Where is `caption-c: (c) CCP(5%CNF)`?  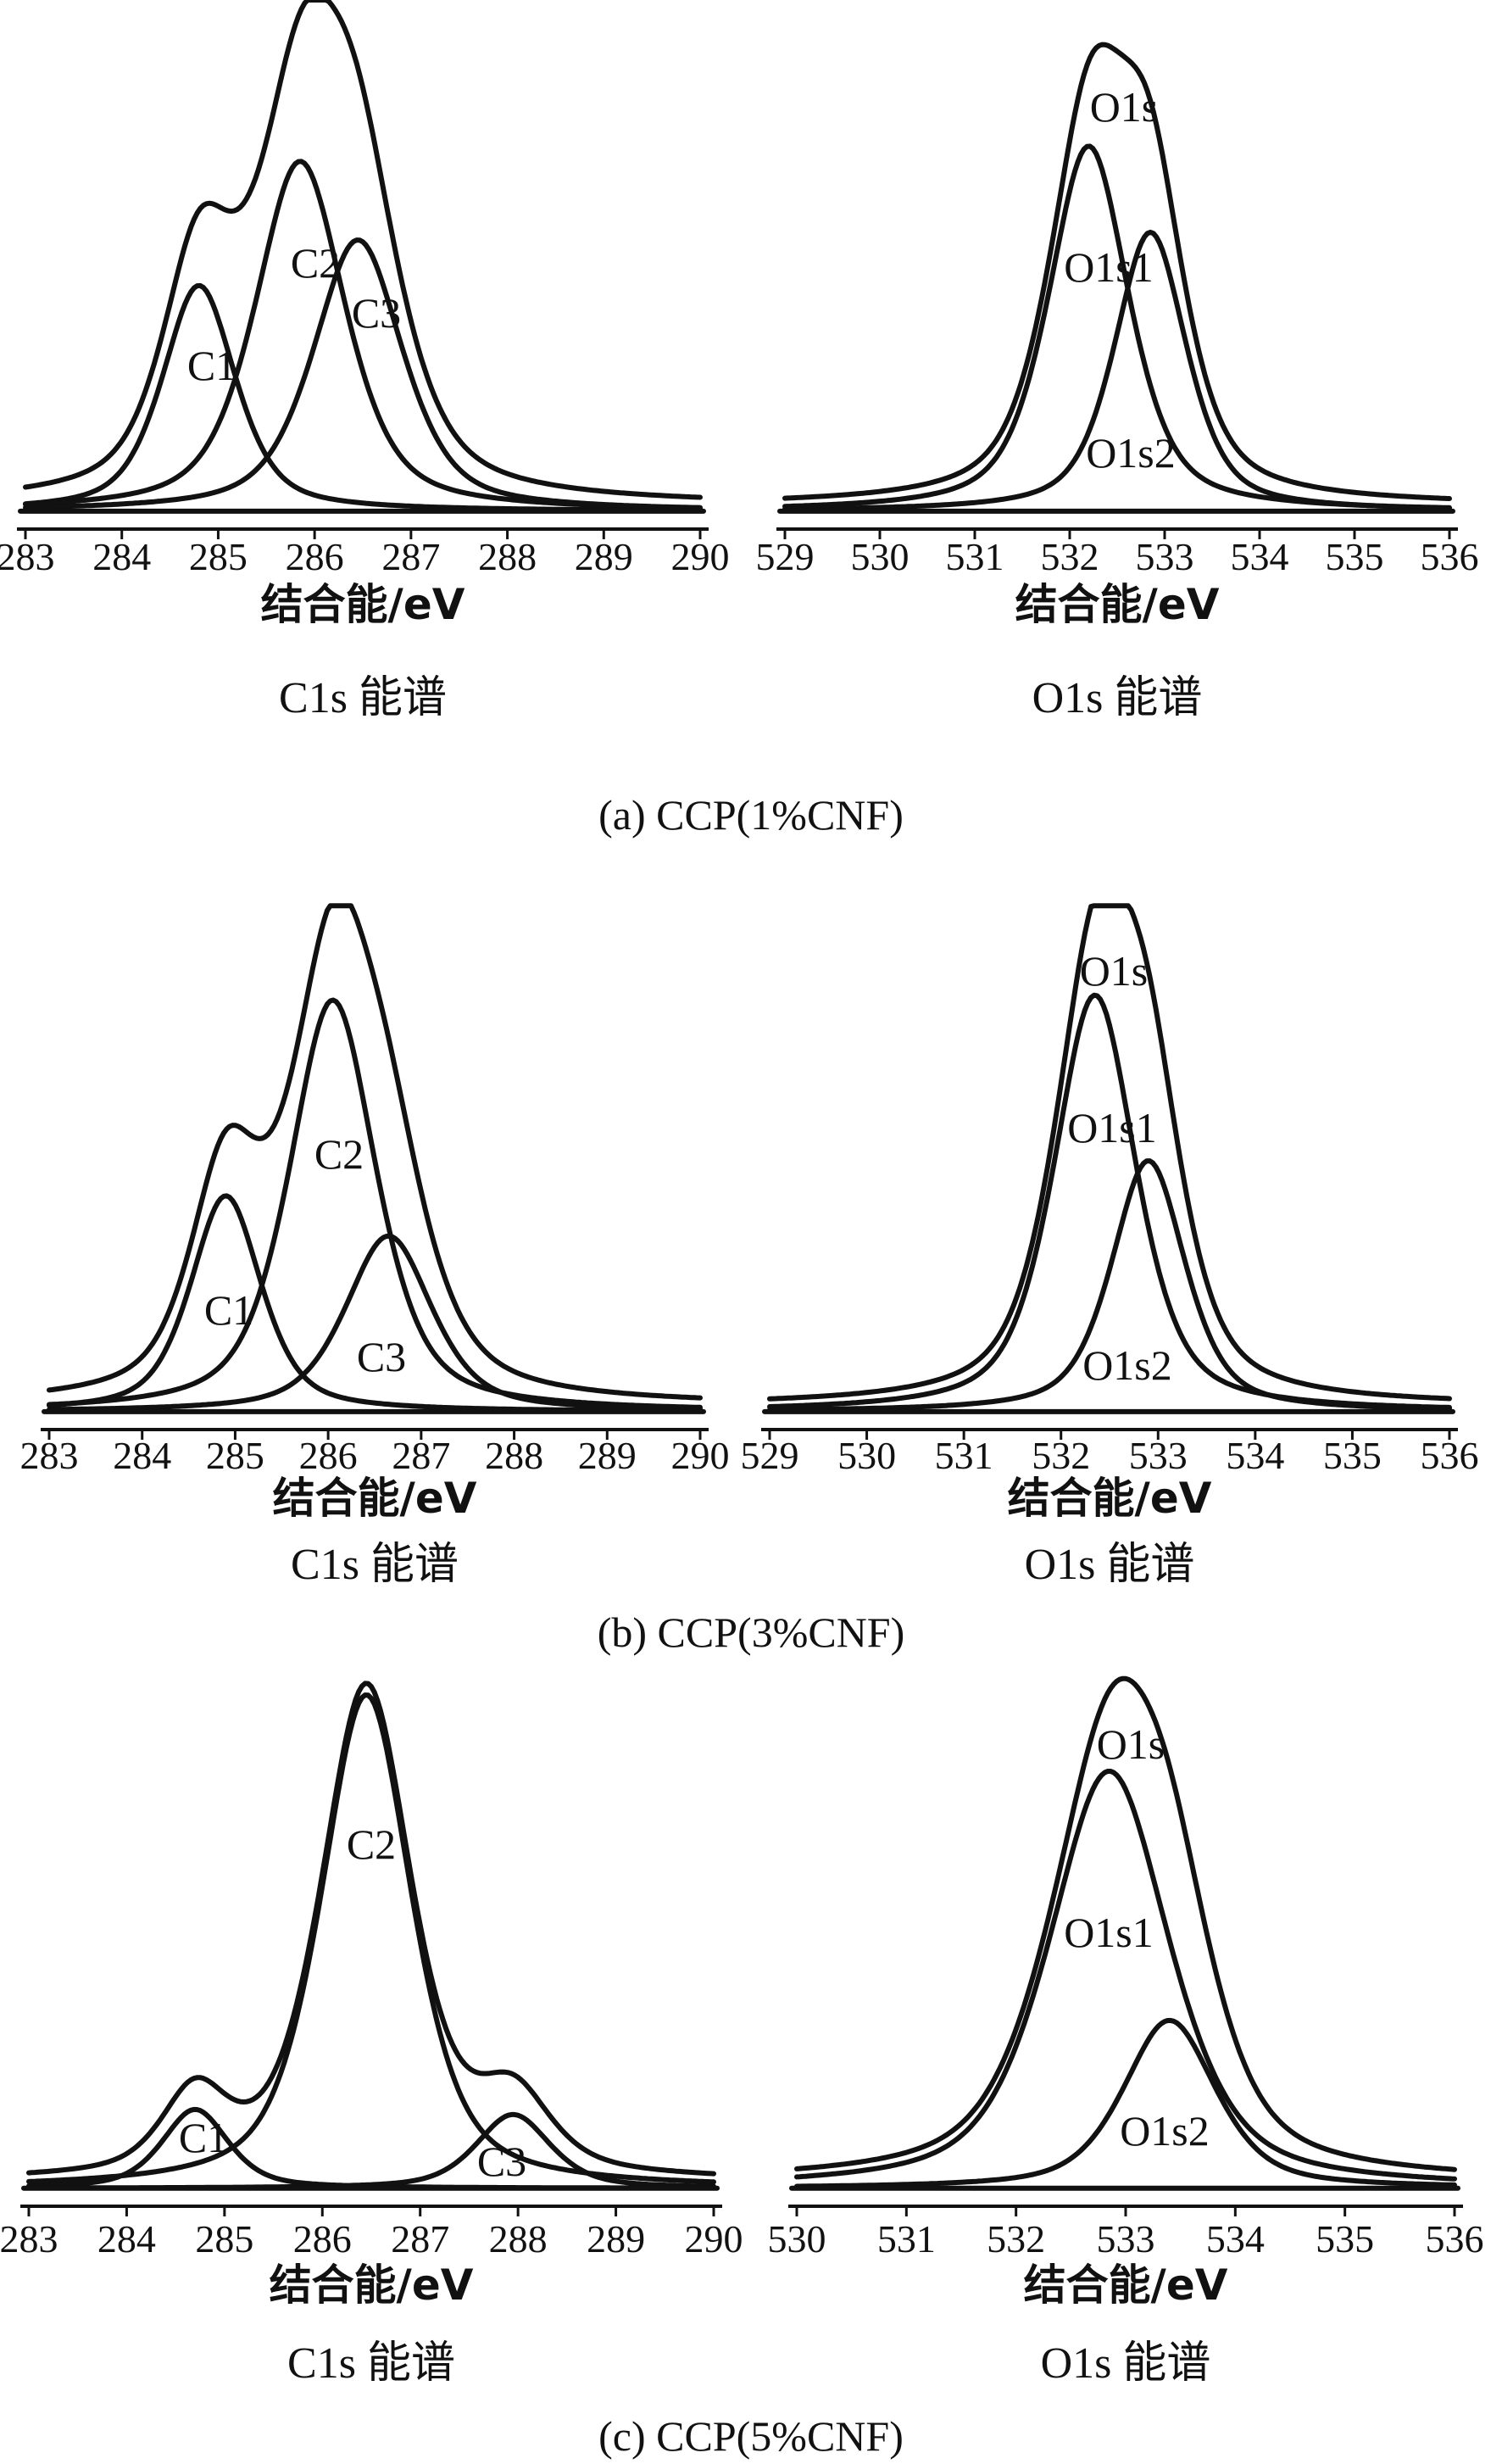
caption-c: (c) CCP(5%CNF) is located at coordinates (751, 2436).